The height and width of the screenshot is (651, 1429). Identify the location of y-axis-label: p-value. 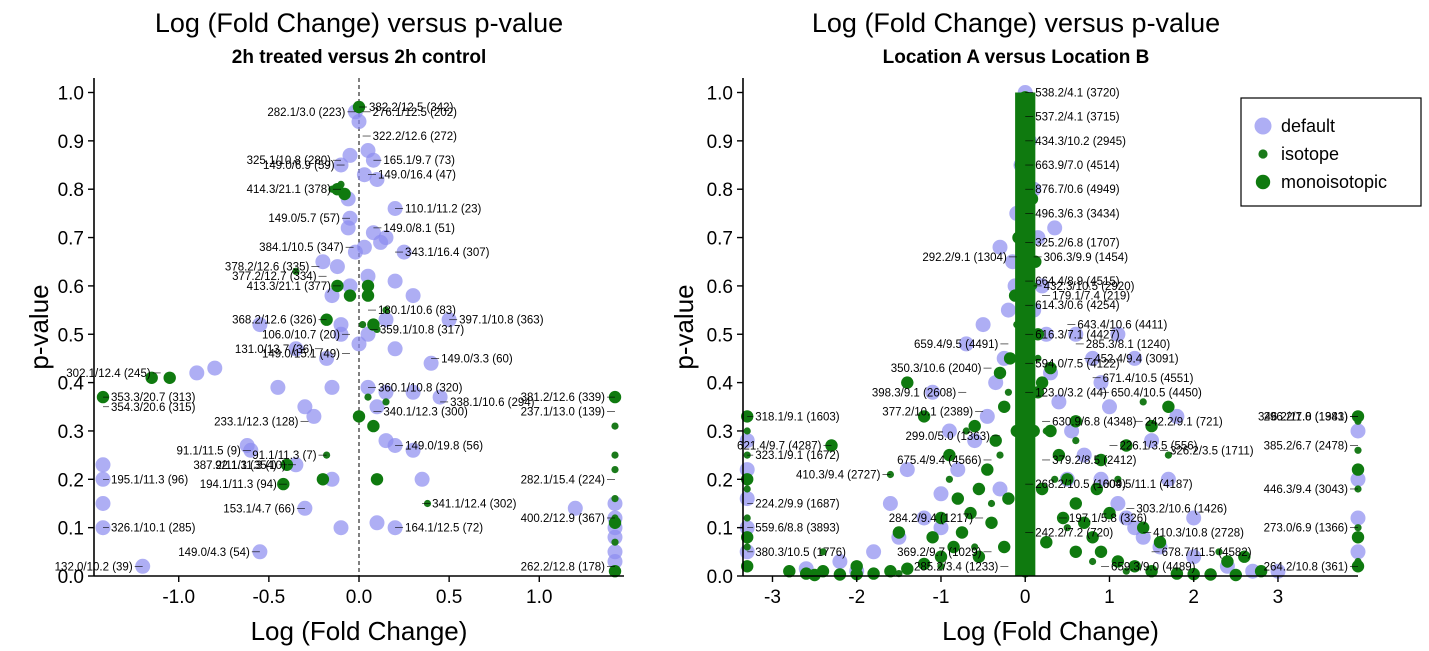
(684, 326).